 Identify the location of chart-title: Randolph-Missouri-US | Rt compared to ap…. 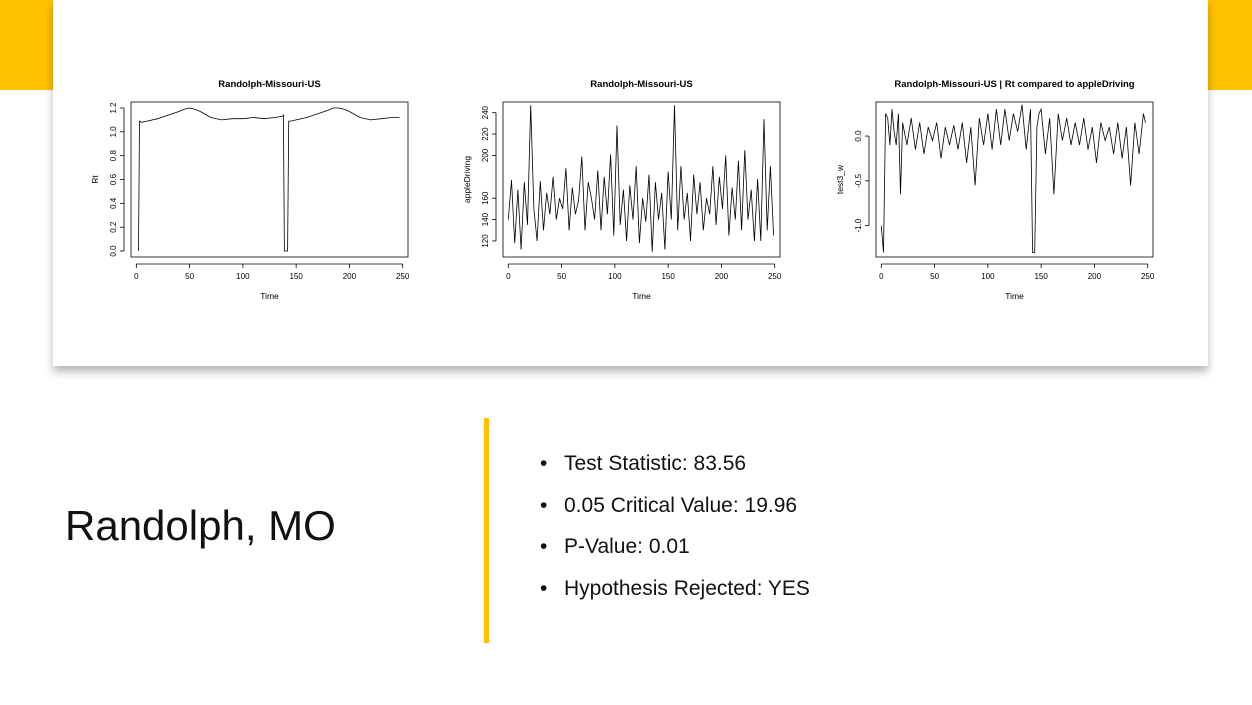
(1014, 84).